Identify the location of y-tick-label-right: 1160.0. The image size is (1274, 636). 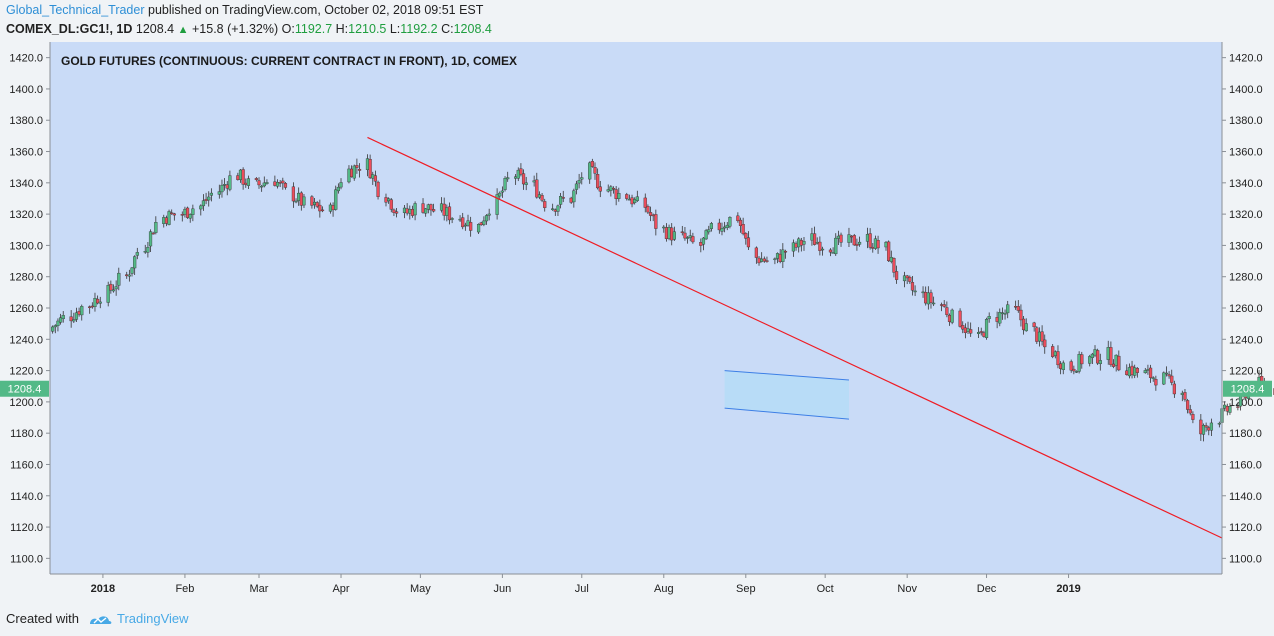
(1245, 465).